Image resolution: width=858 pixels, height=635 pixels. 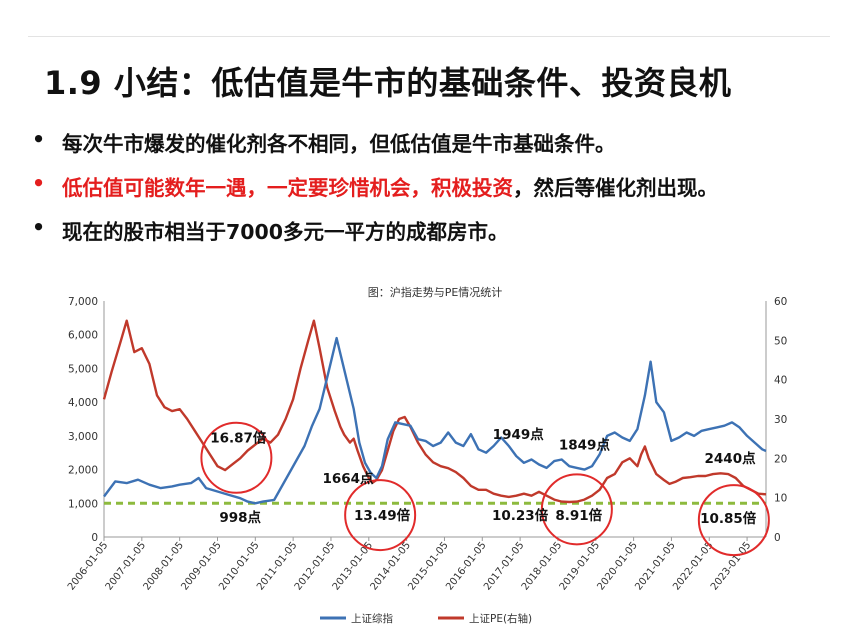 I want to click on y-left-tick-label: 3,000, so click(x=83, y=437).